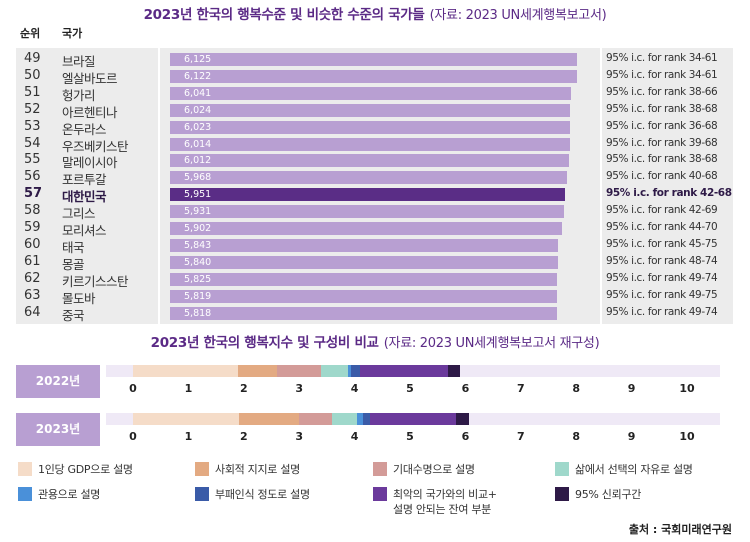 The height and width of the screenshot is (542, 750). Describe the element at coordinates (662, 243) in the screenshot. I see `rank-interval: 95% i.c. for rank 45-75` at that location.